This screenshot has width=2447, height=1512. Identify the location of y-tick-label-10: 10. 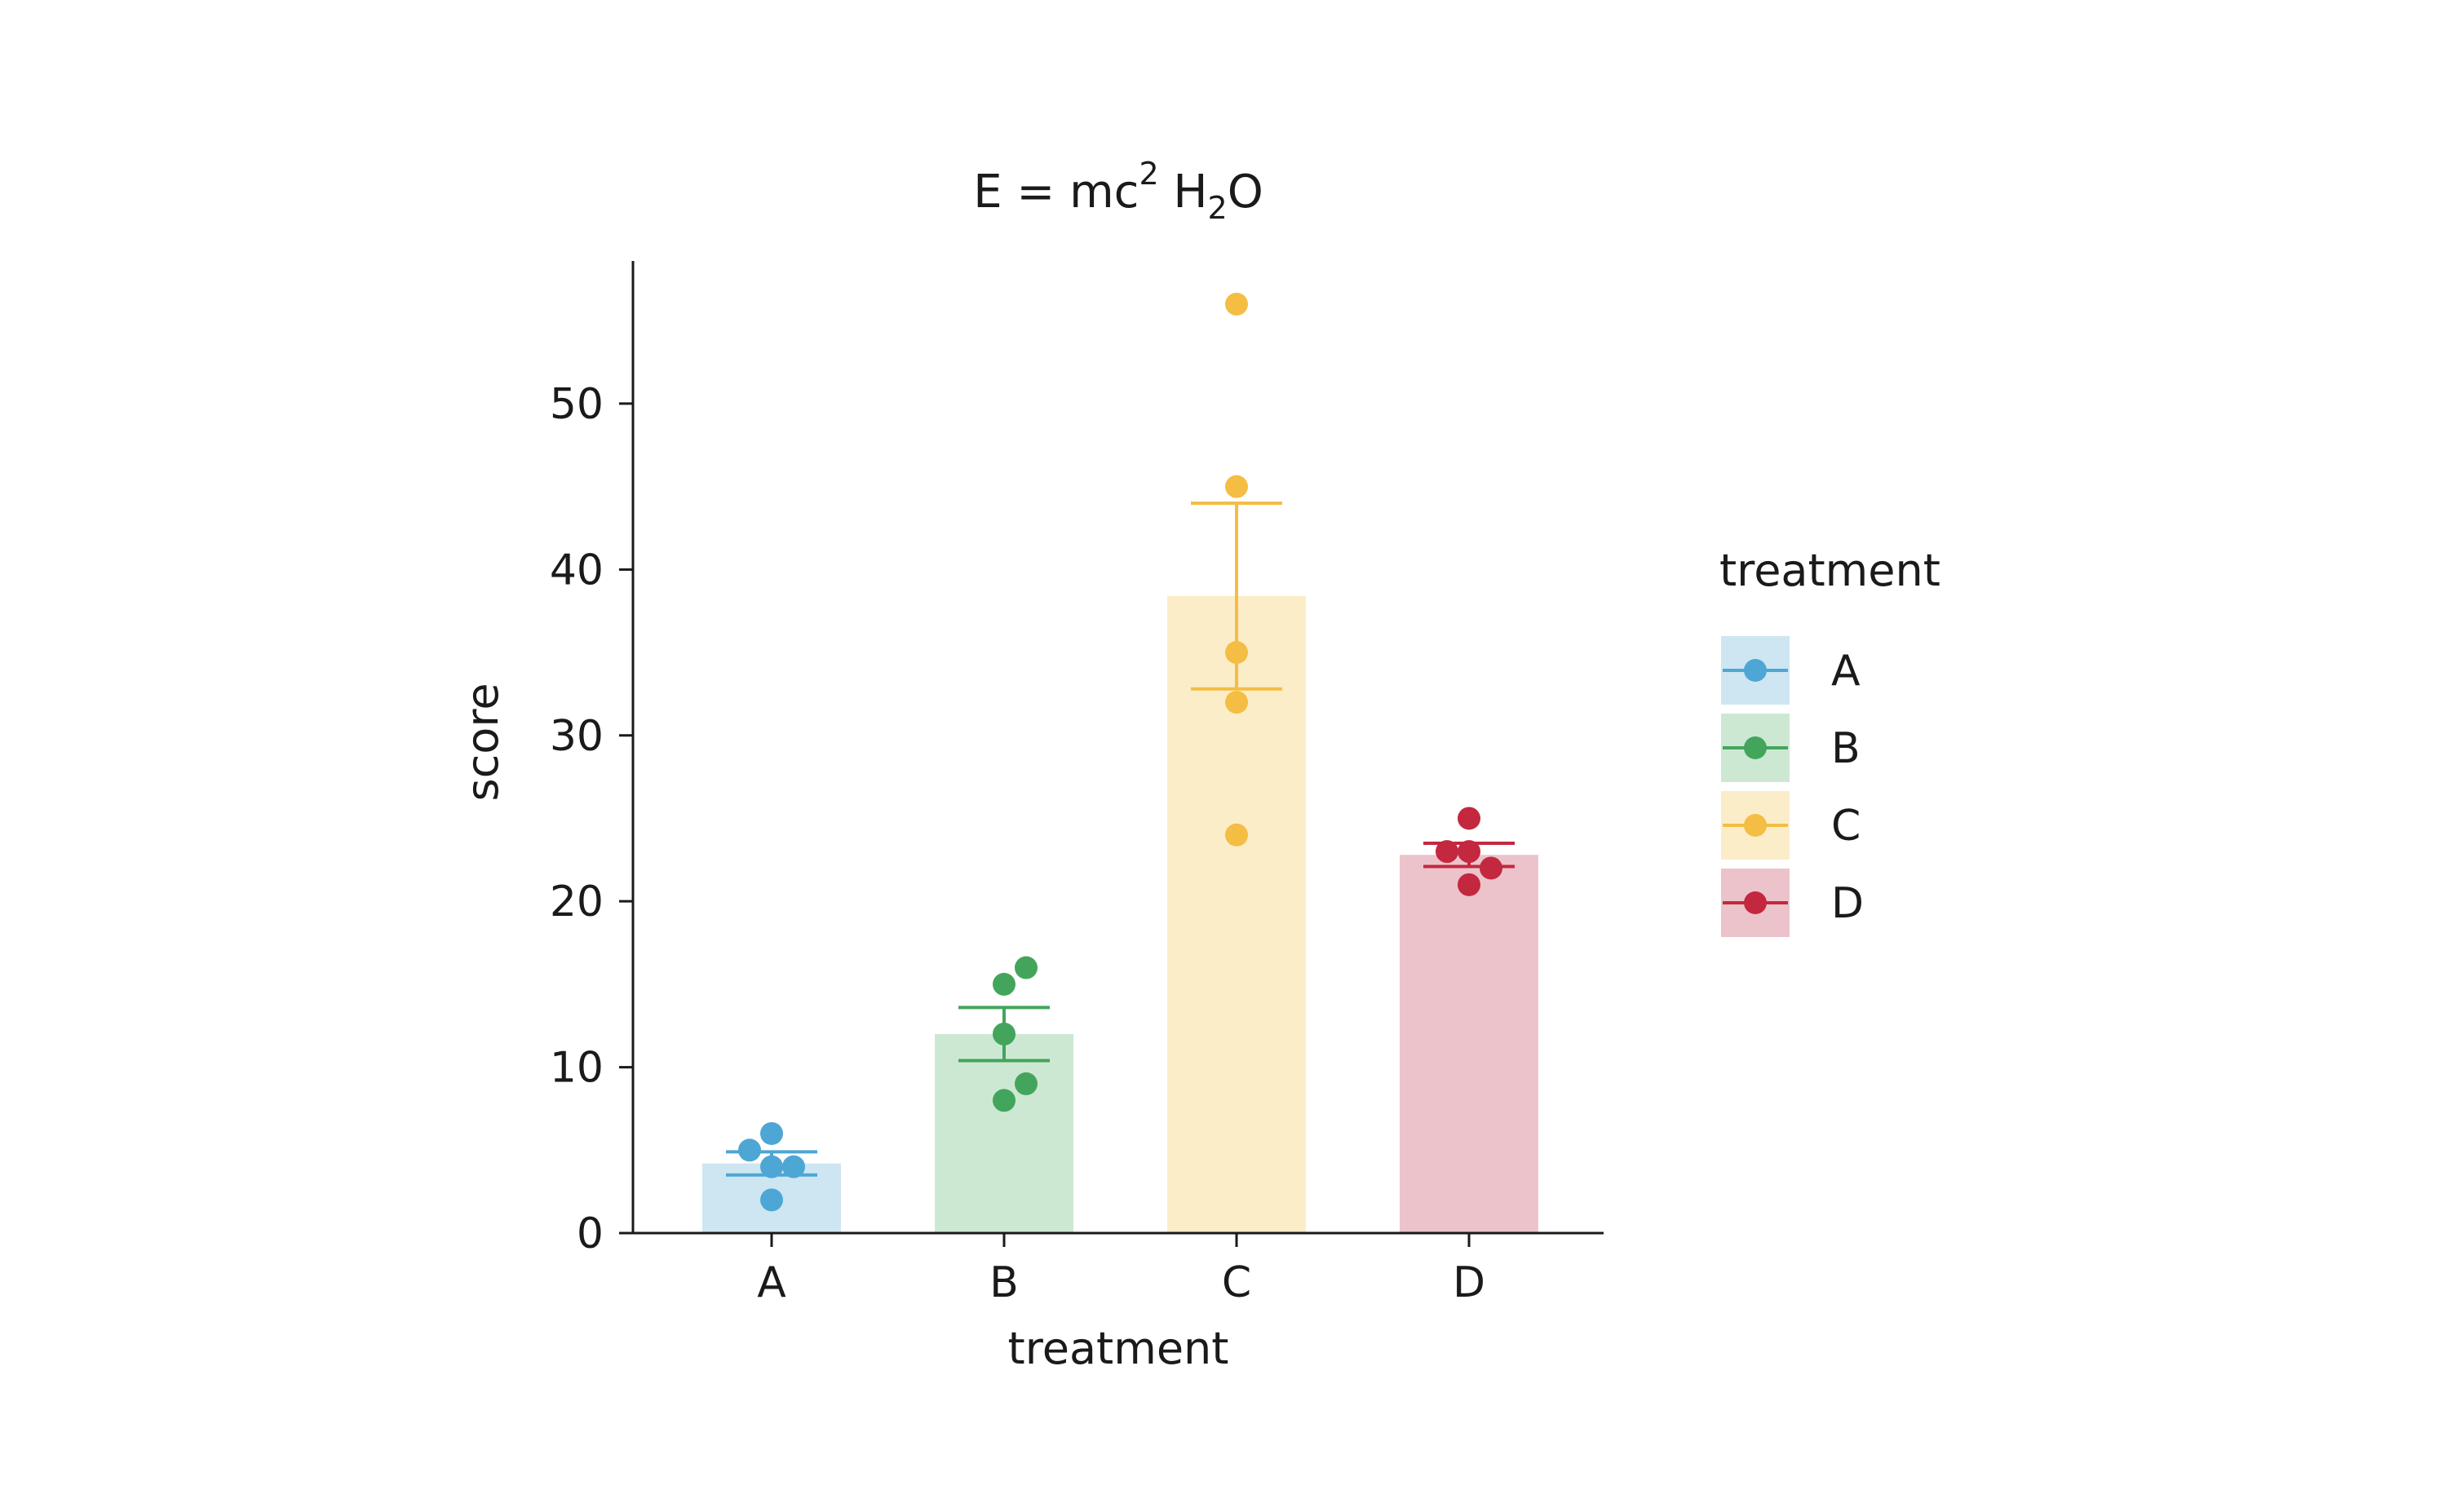
(577, 1068).